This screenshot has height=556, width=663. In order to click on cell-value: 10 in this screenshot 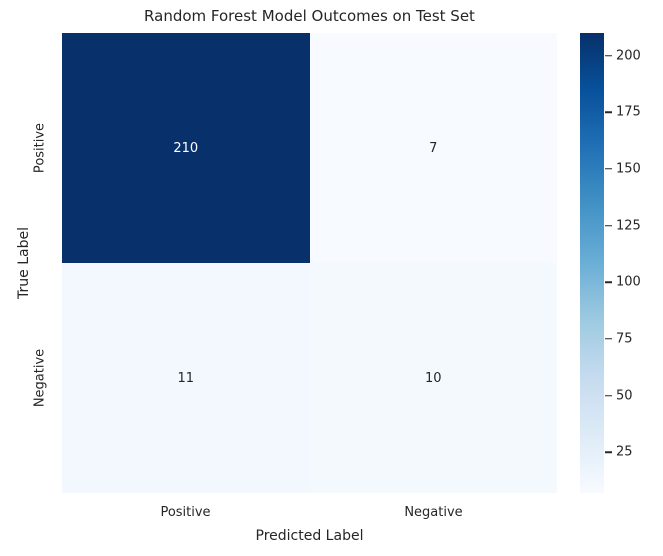, I will do `click(433, 378)`.